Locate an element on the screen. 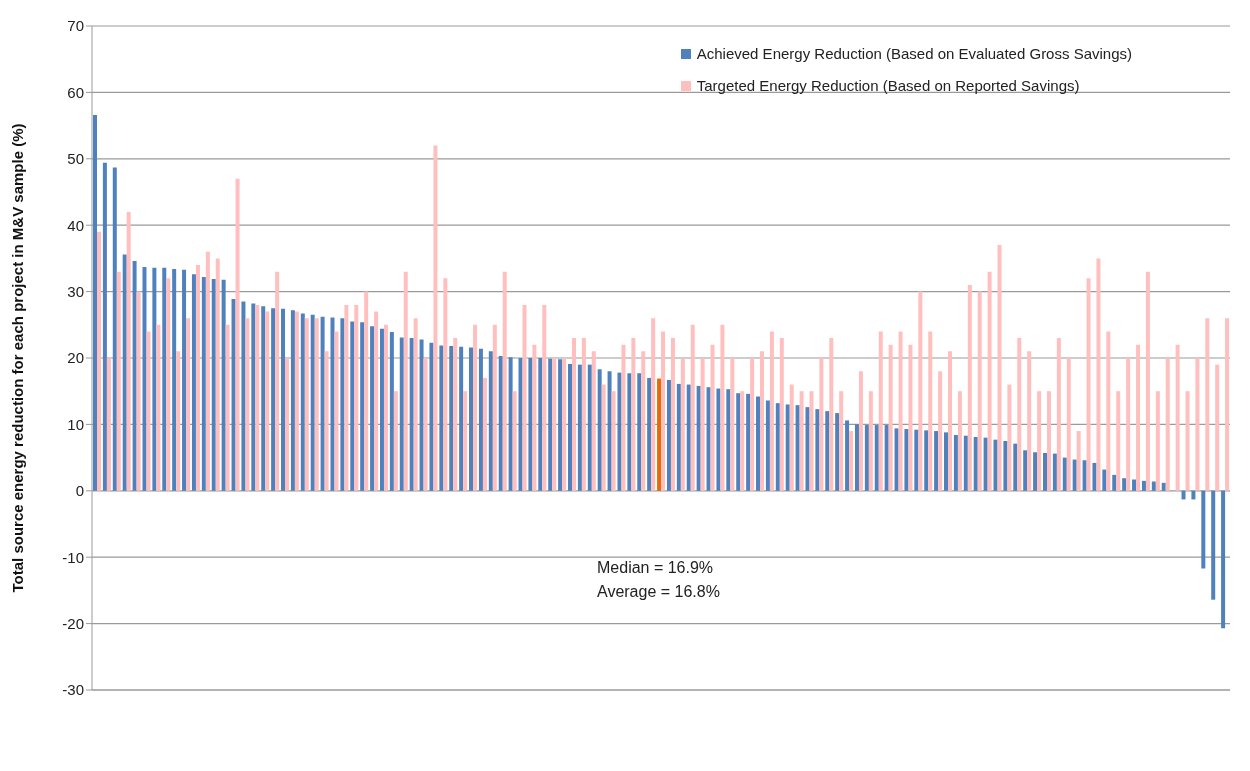 This screenshot has width=1250, height=771. legend-label: Achieved Energy Reduction (Based on Evaluated Gross Savings) is located at coordinates (914, 54).